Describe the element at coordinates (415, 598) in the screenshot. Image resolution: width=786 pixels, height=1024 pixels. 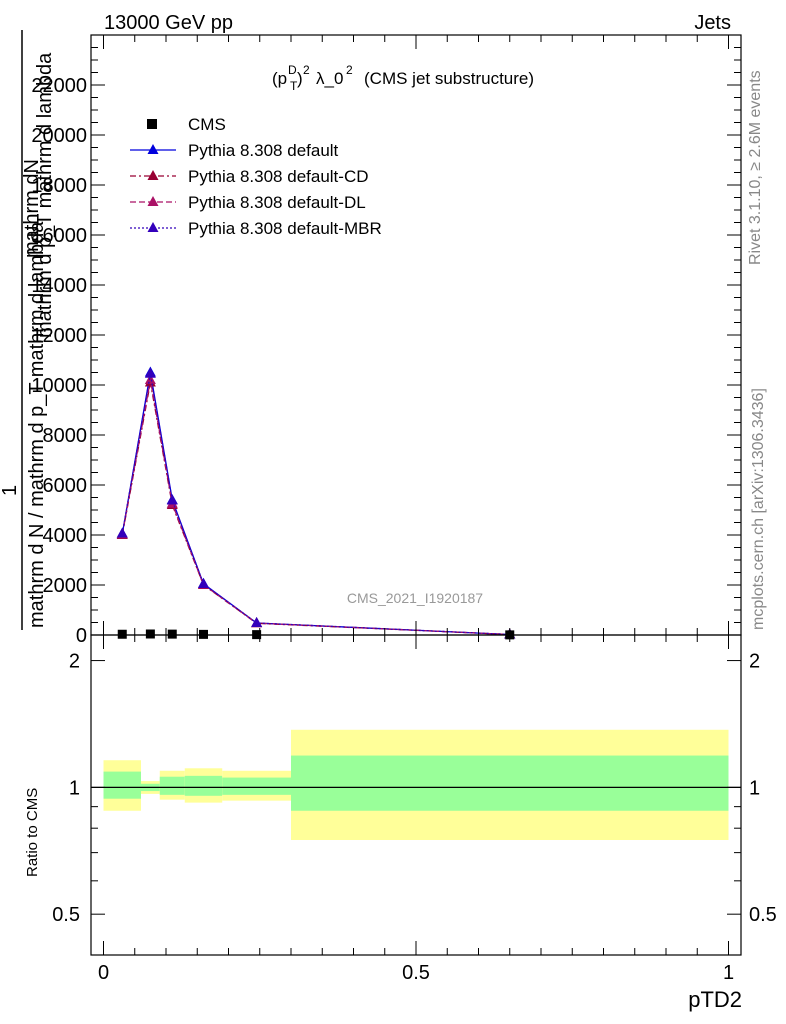
I see `watermark: CMS_2021_I1920187` at that location.